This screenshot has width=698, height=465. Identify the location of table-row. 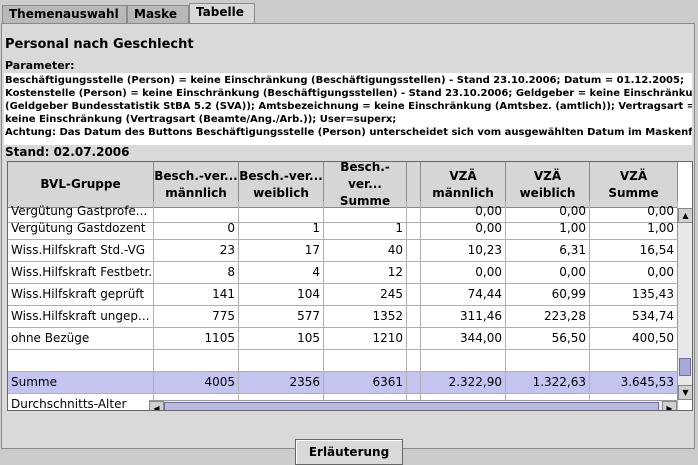
(346, 361).